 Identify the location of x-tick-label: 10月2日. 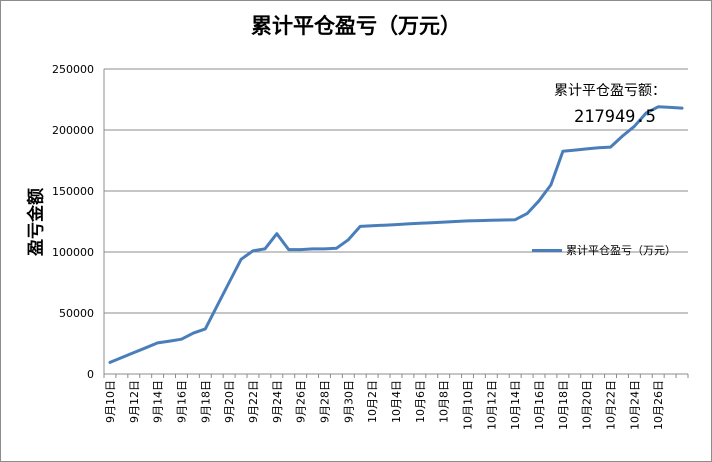
(372, 401).